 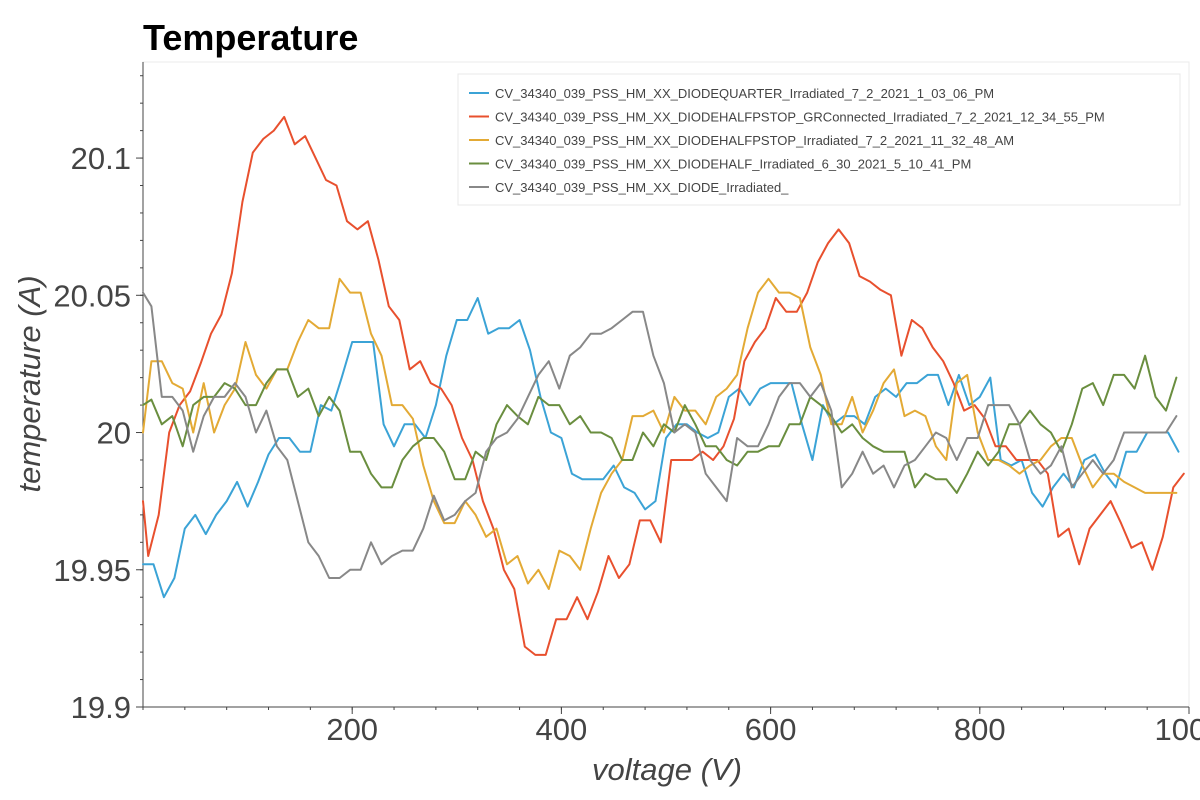 I want to click on x-tick-label: 200, so click(x=352, y=729).